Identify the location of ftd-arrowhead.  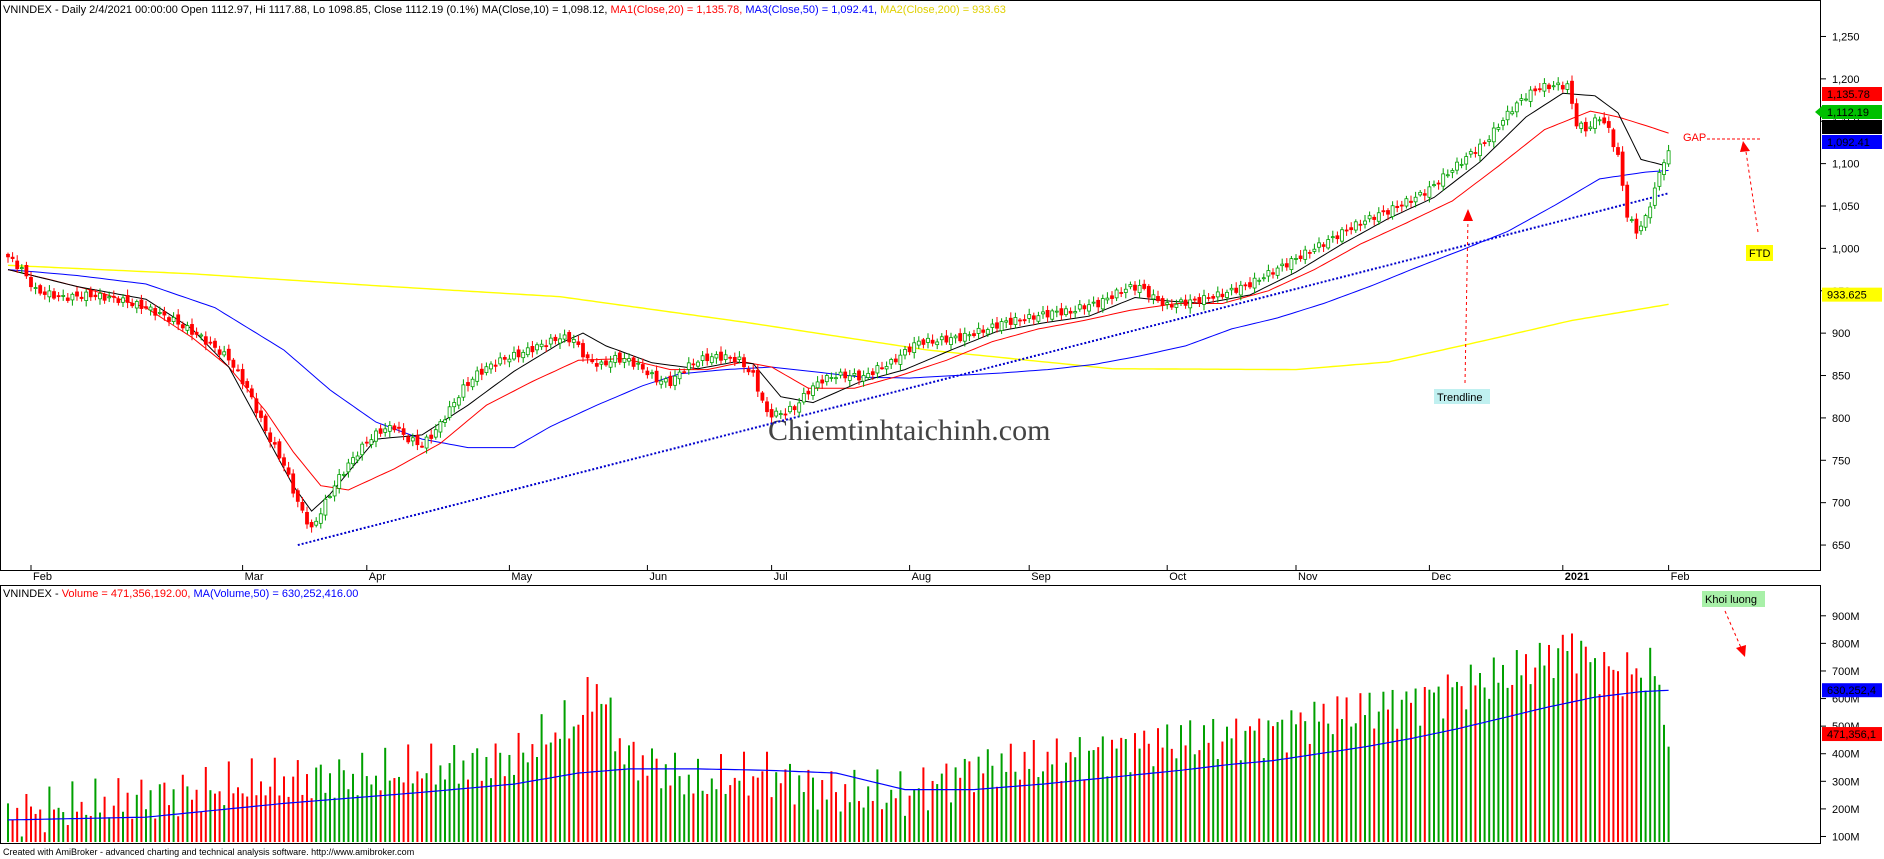
(1745, 146).